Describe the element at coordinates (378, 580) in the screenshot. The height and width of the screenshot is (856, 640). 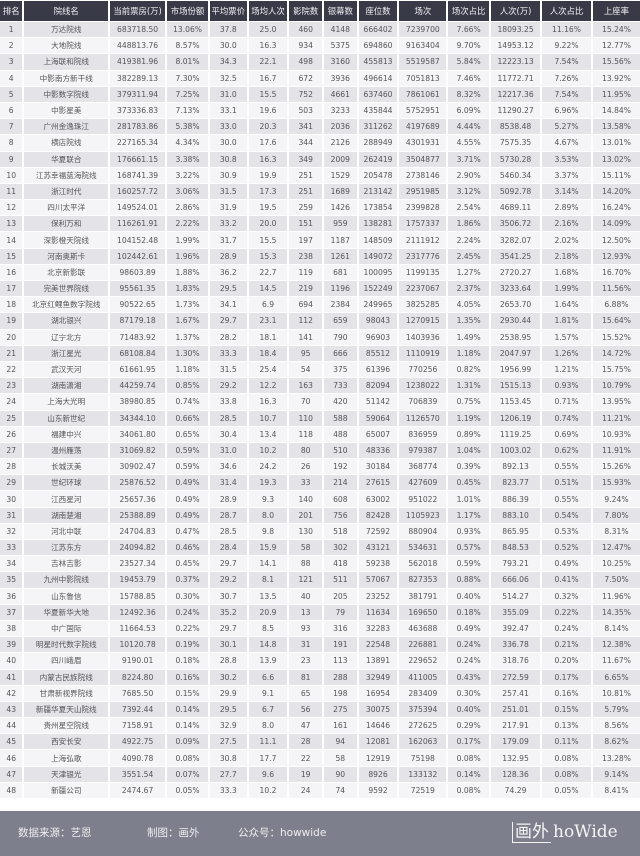
I see `table-cell: 57067` at that location.